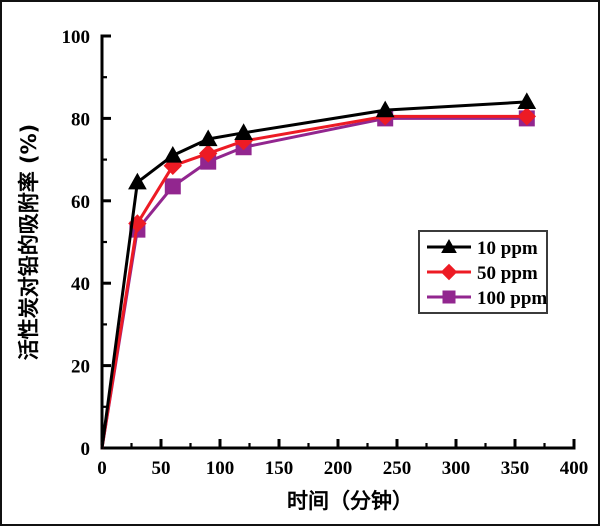 This screenshot has width=600, height=526. Describe the element at coordinates (102, 468) in the screenshot. I see `x-tick-label: 0` at that location.